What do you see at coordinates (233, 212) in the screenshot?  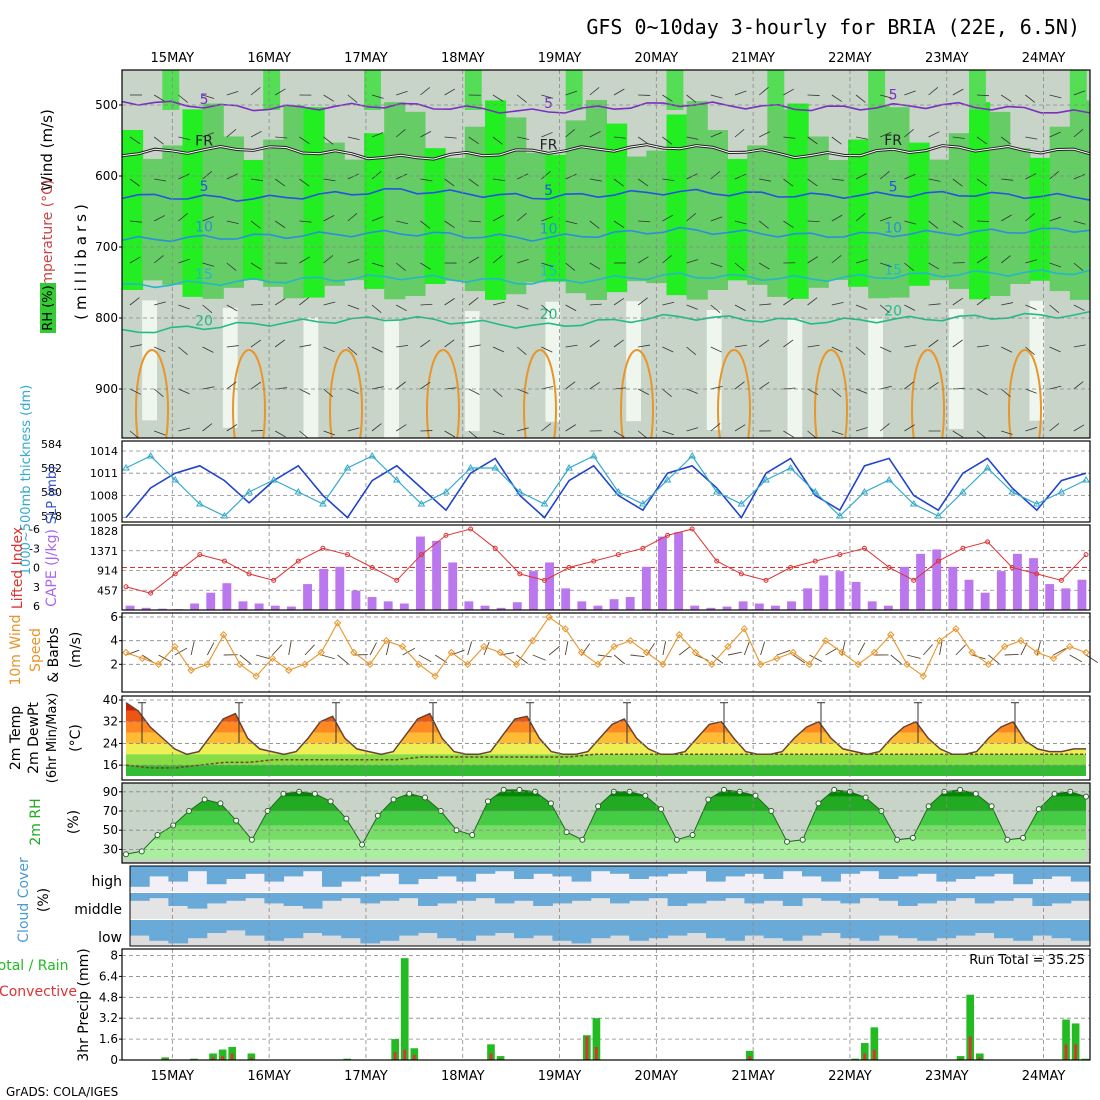 I see `rh-shade` at bounding box center [233, 212].